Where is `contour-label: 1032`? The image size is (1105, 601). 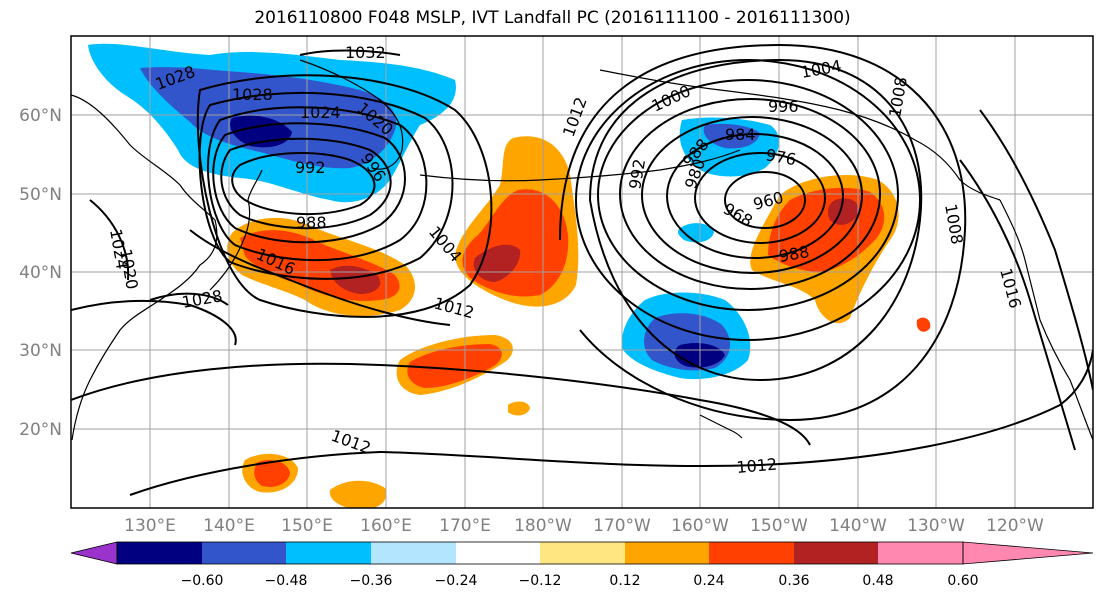 contour-label: 1032 is located at coordinates (365, 52).